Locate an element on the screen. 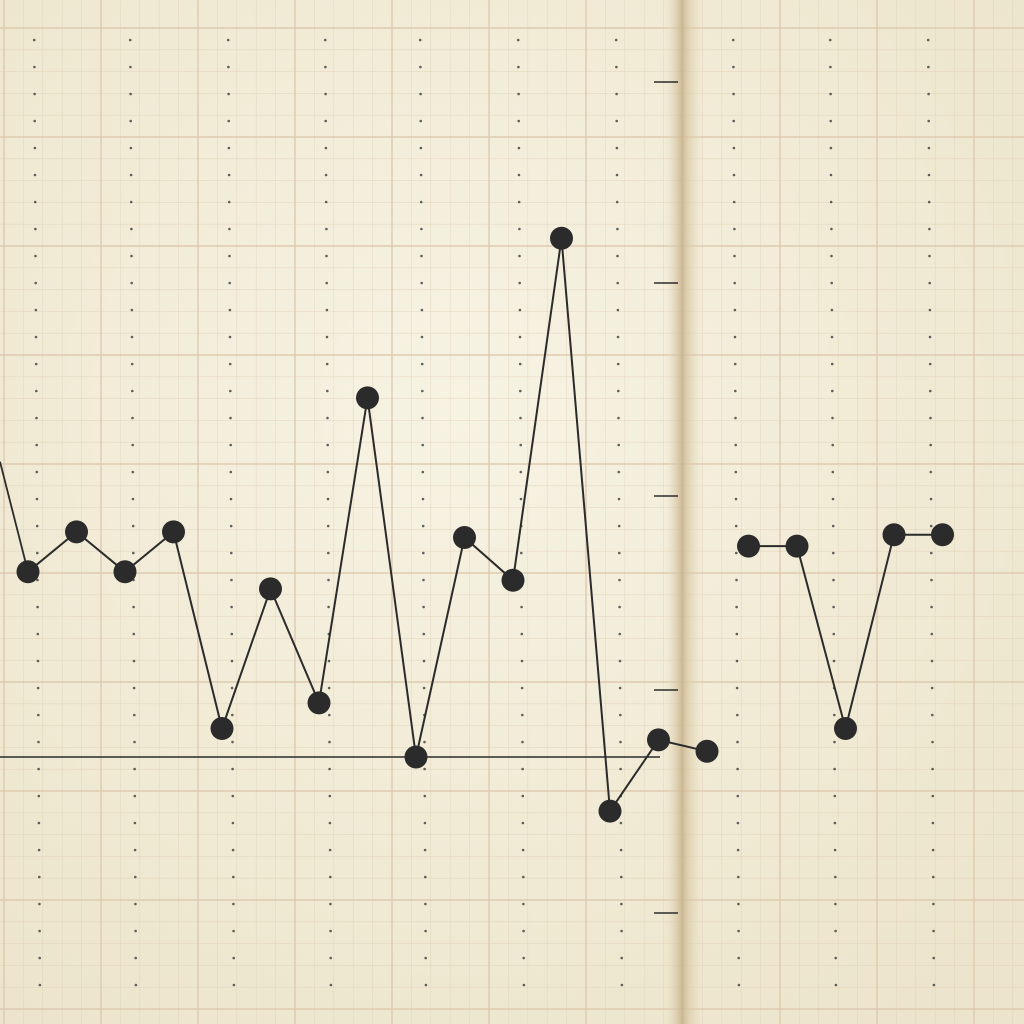 This screenshot has width=1024, height=1024. margin-ticks is located at coordinates (666, 497).